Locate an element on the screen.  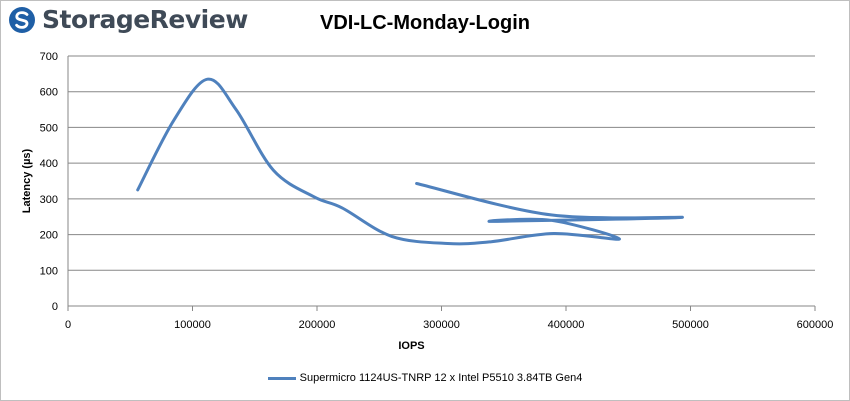
x-tick-label: 0 is located at coordinates (68, 325).